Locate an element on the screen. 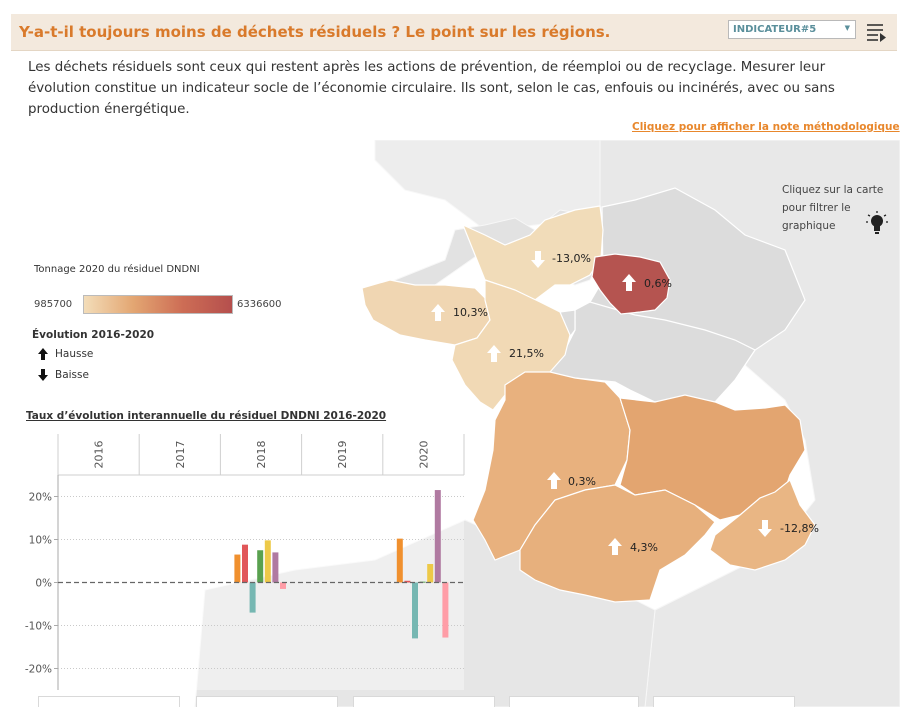 Image resolution: width=907 pixels, height=707 pixels. region-label-paca: -12,8% is located at coordinates (799, 528).